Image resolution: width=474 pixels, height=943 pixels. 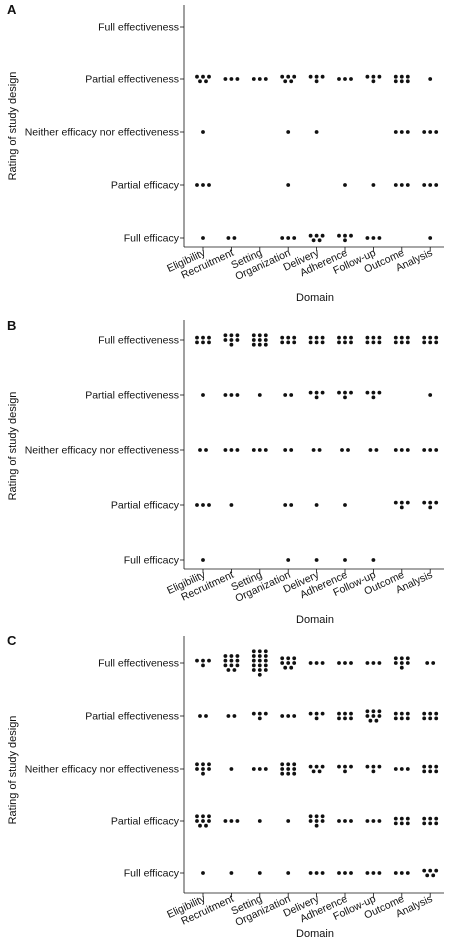 I want to click on y-tick-label: Partial efficacy, so click(x=145, y=506).